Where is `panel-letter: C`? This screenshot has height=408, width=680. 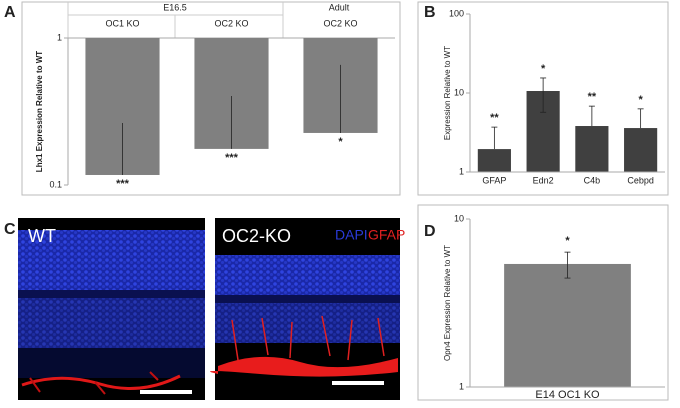
panel-letter: C is located at coordinates (10, 229).